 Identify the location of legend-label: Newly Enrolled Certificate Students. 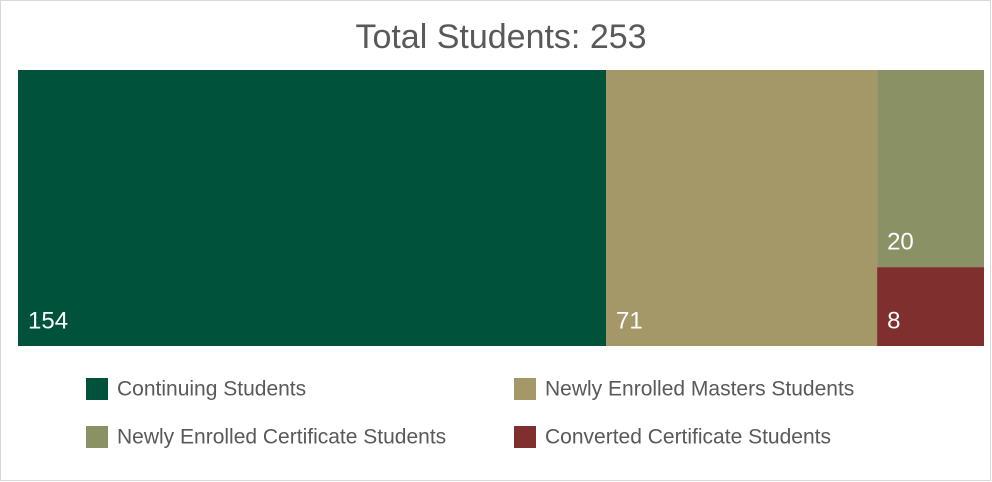
(281, 437).